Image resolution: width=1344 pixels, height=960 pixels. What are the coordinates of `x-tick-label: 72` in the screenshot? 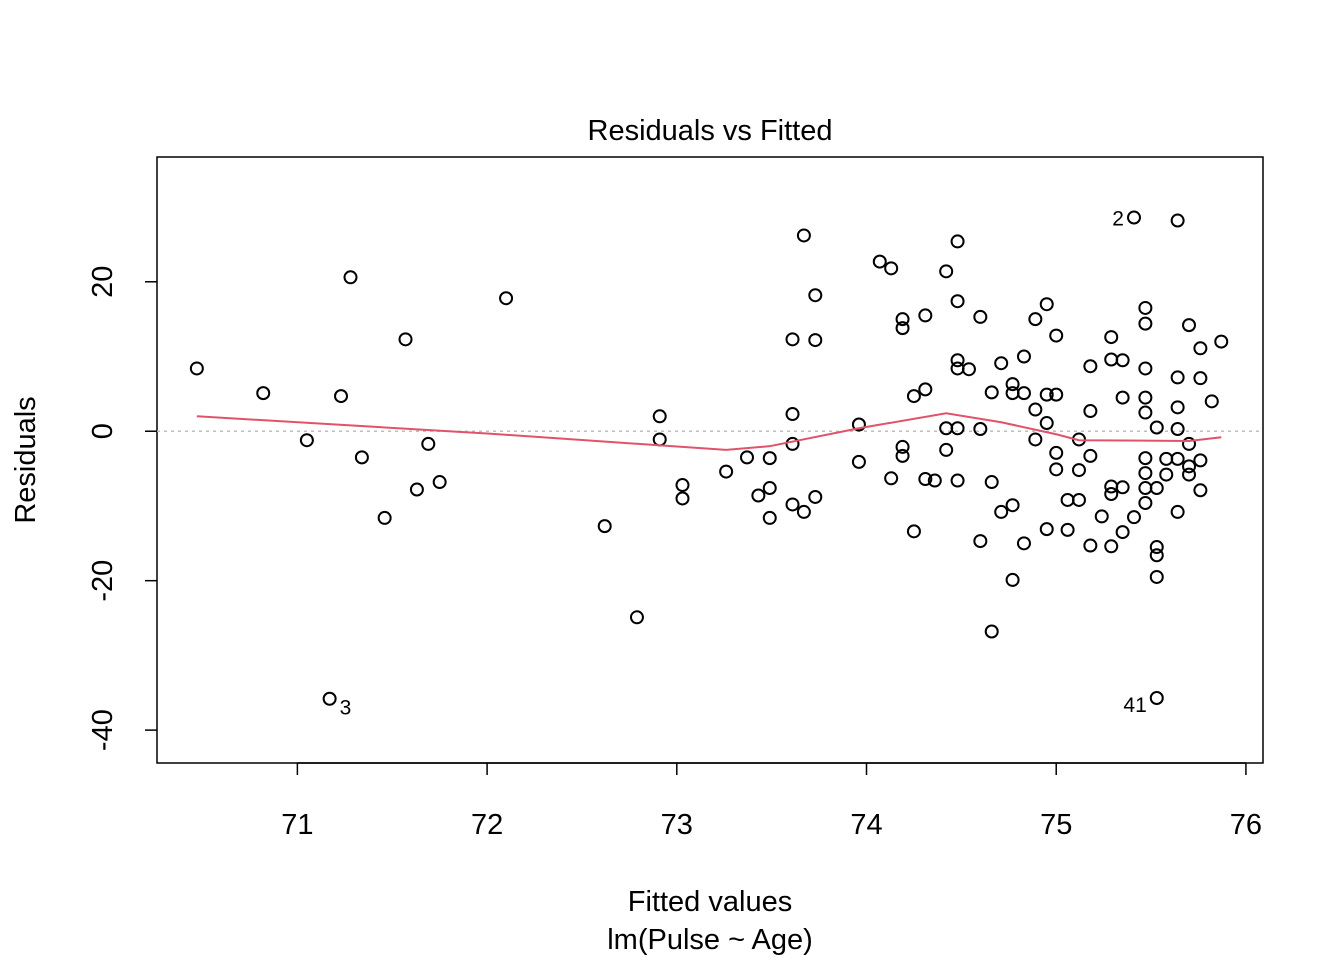 It's located at (487, 825).